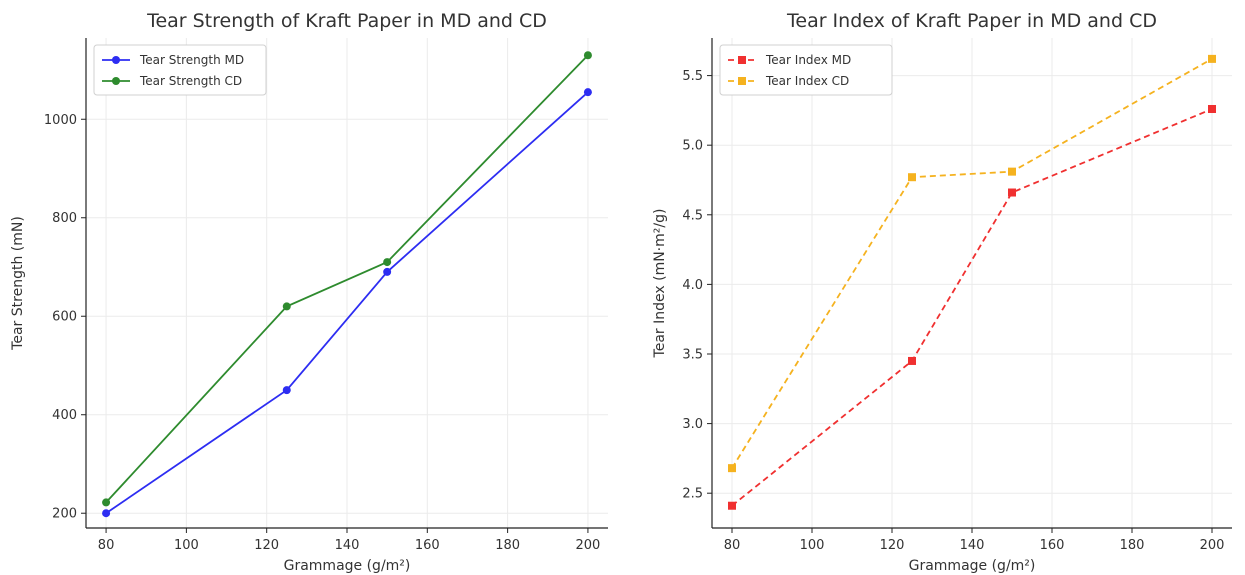 The image size is (1245, 575). Describe the element at coordinates (808, 60) in the screenshot. I see `chart2-legend-label: Tear Index MD` at that location.